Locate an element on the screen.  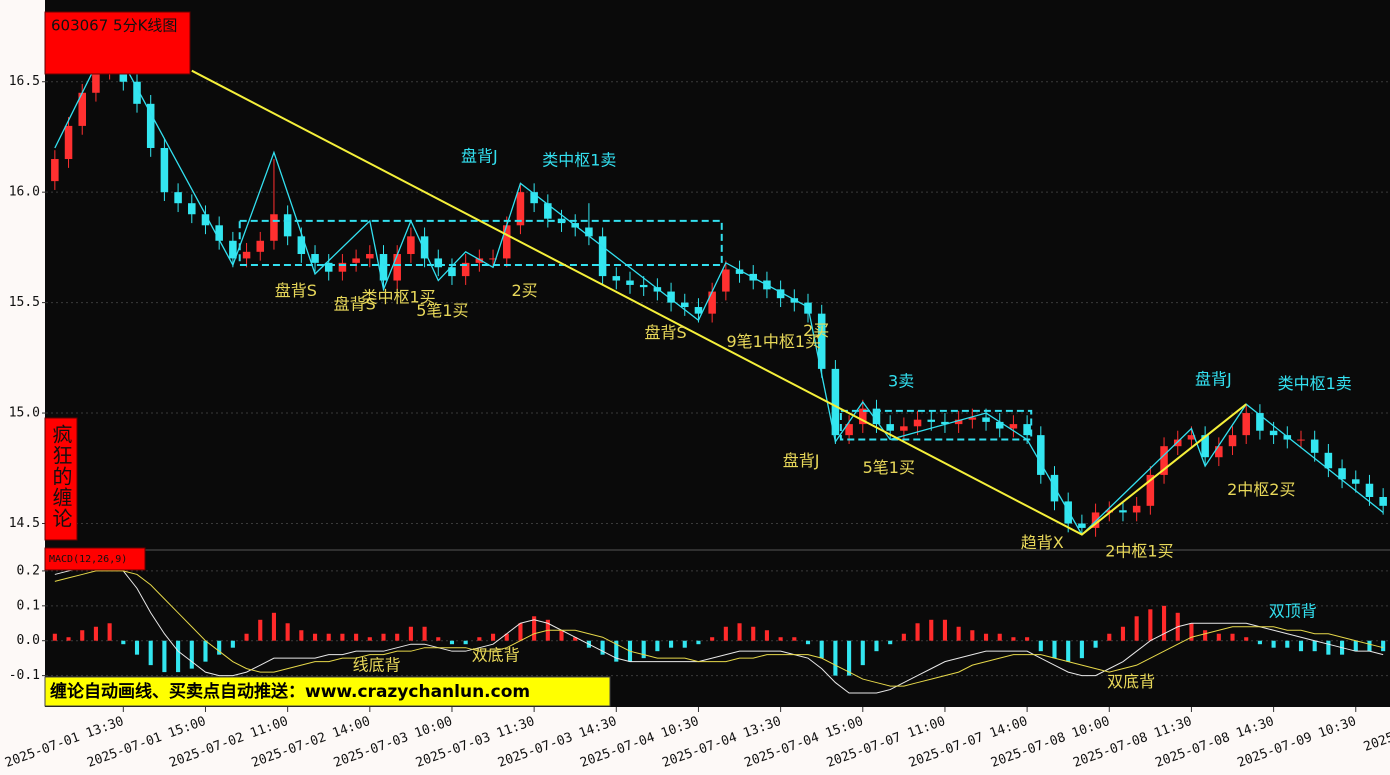
macd-title: MACD(12,26,9) is located at coordinates (88, 559).